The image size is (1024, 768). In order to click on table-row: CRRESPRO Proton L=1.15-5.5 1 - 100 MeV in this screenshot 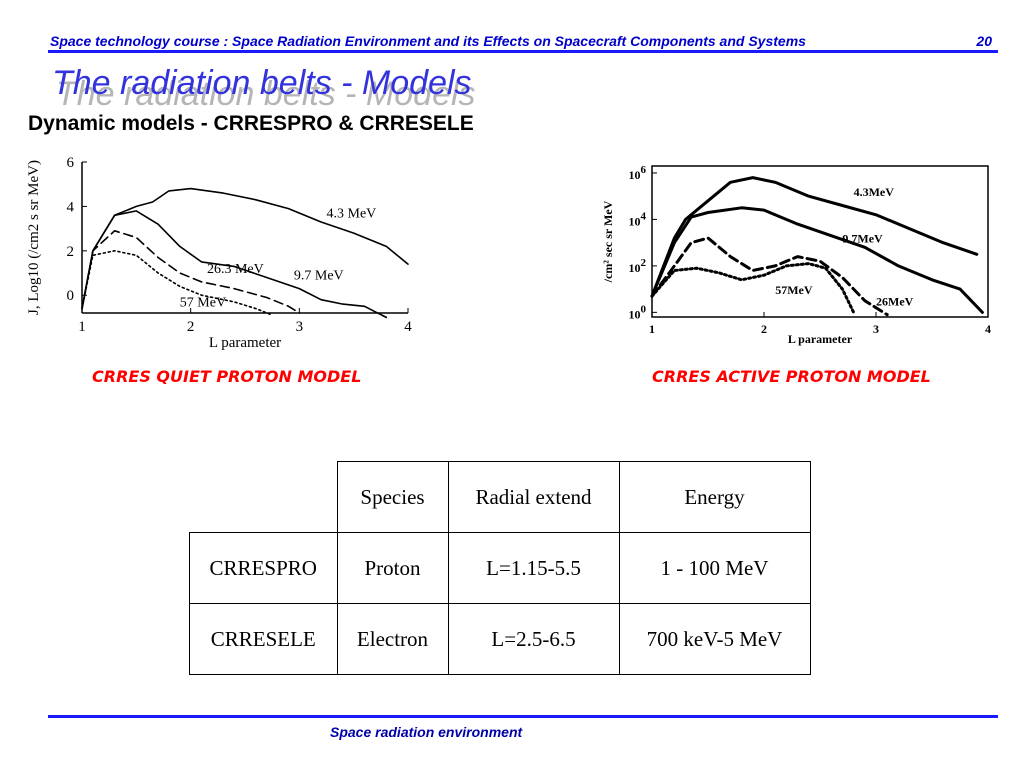, I will do `click(500, 568)`.